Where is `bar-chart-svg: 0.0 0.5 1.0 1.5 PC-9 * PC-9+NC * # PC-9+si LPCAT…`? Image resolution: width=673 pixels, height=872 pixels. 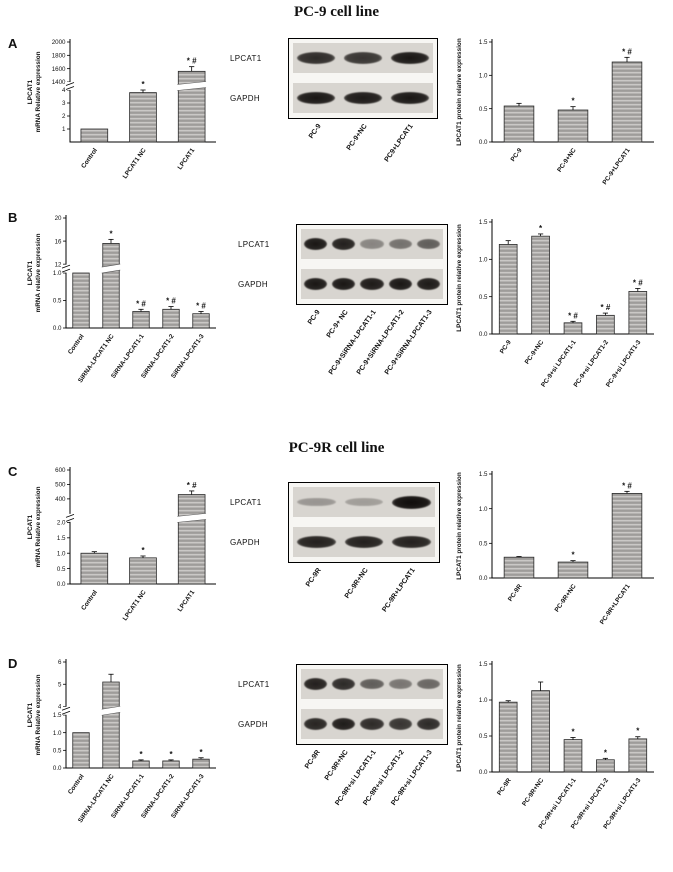 bar-chart-svg: 0.0 0.5 1.0 1.5 PC-9 * PC-9+NC * # PC-9+si LPCAT… is located at coordinates (555, 304).